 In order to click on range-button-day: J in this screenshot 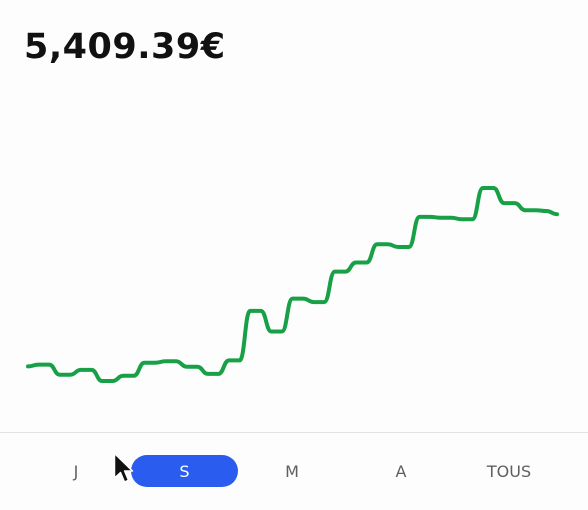, I will do `click(76, 471)`.